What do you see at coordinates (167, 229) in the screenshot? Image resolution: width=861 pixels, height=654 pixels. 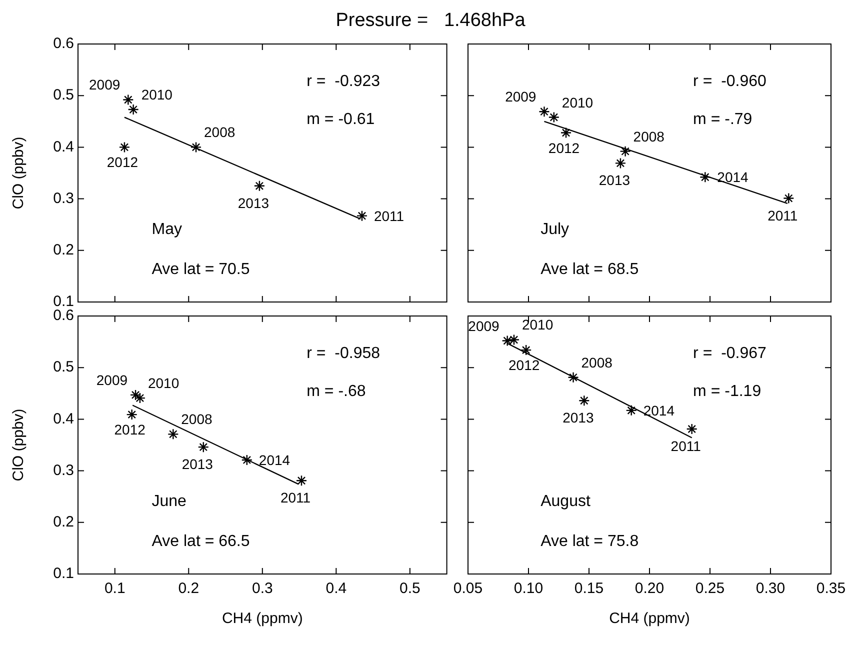 I see `annotation: May` at bounding box center [167, 229].